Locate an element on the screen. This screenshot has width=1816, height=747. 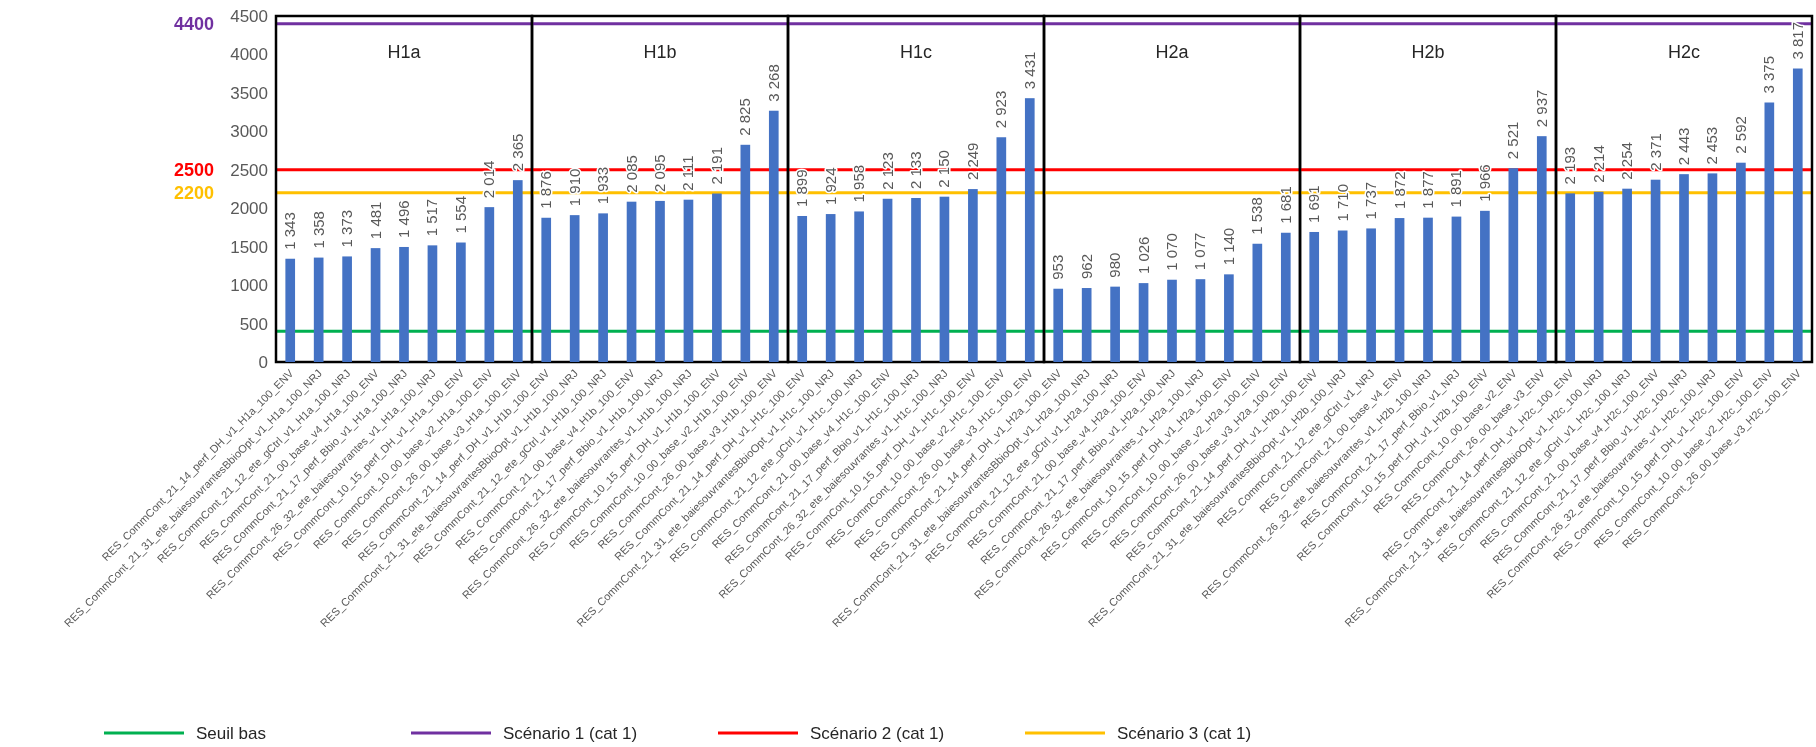
data-label: 1 924 is located at coordinates (830, 186).